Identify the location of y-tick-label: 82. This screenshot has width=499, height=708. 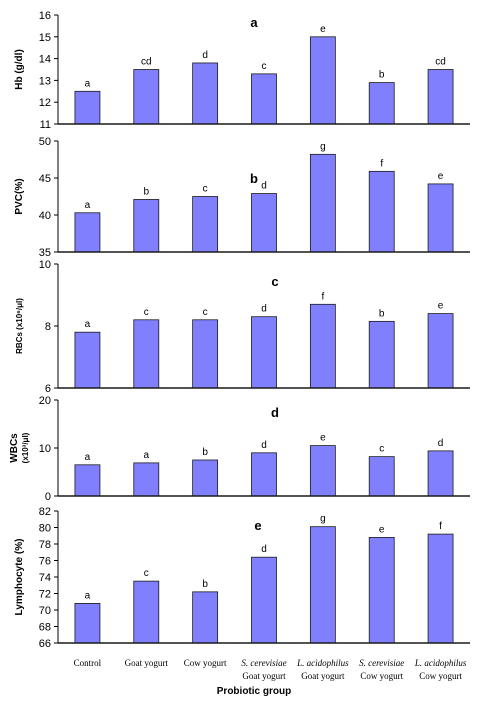
(45, 512).